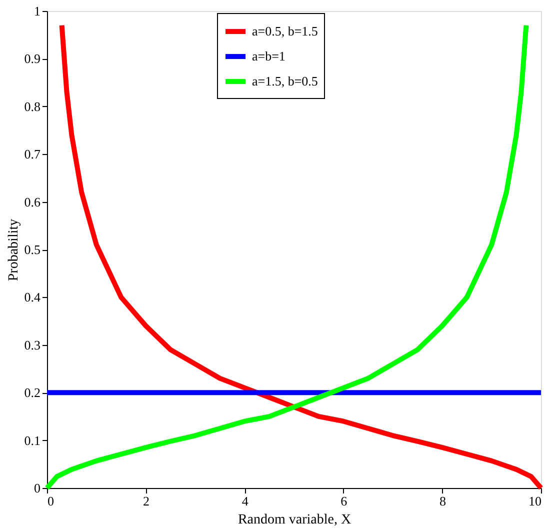 This screenshot has width=549, height=531. I want to click on y-tick-label: 0.8, so click(32, 106).